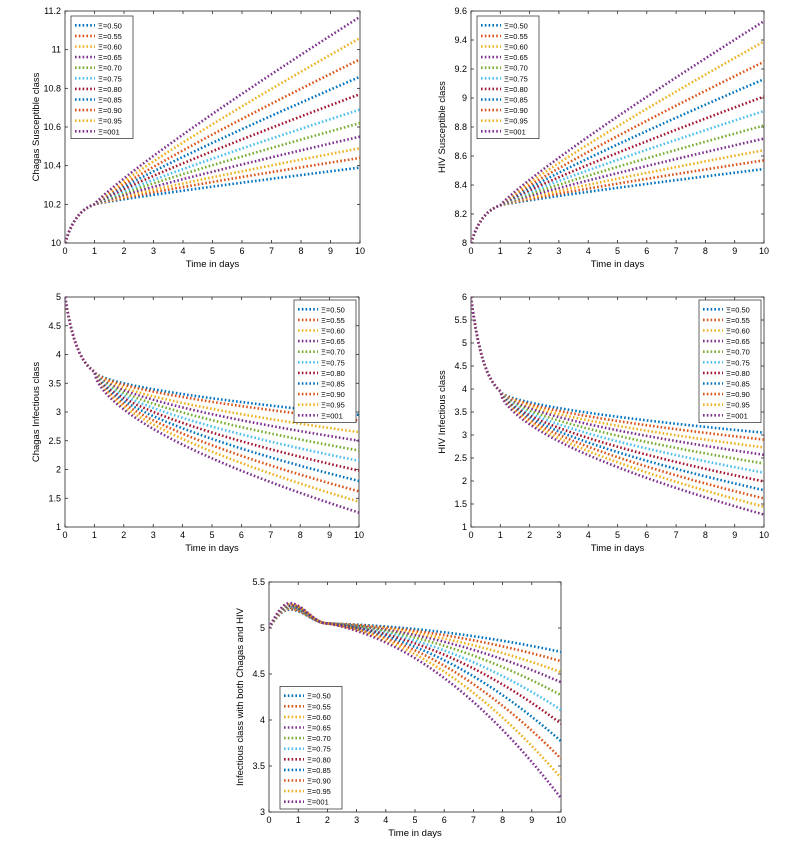 The image size is (805, 843). Describe the element at coordinates (52, 11) in the screenshot. I see `y-tick-label: 11.2` at that location.